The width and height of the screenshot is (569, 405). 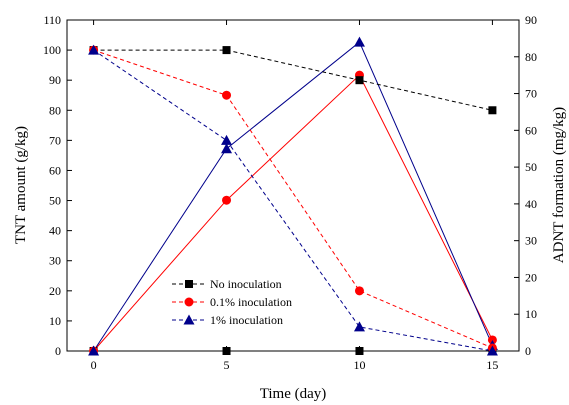 I want to click on y-right-tick-label: 50, so click(x=531, y=167).